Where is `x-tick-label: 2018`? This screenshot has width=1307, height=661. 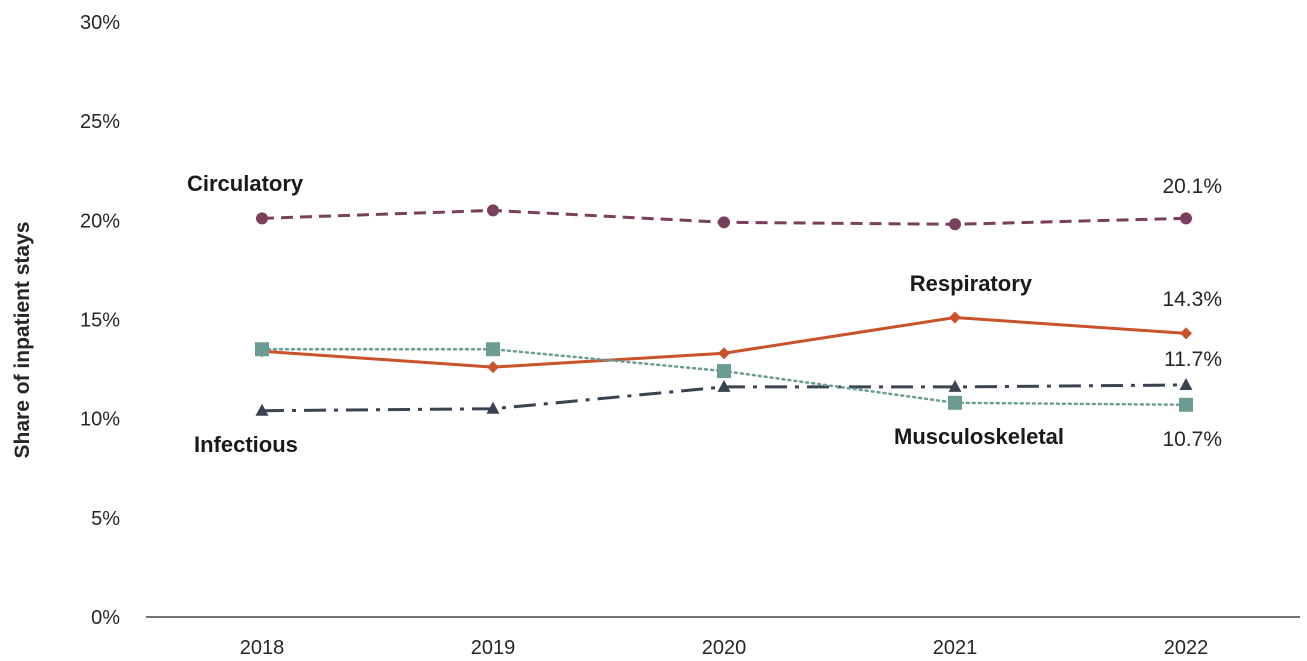 x-tick-label: 2018 is located at coordinates (262, 648).